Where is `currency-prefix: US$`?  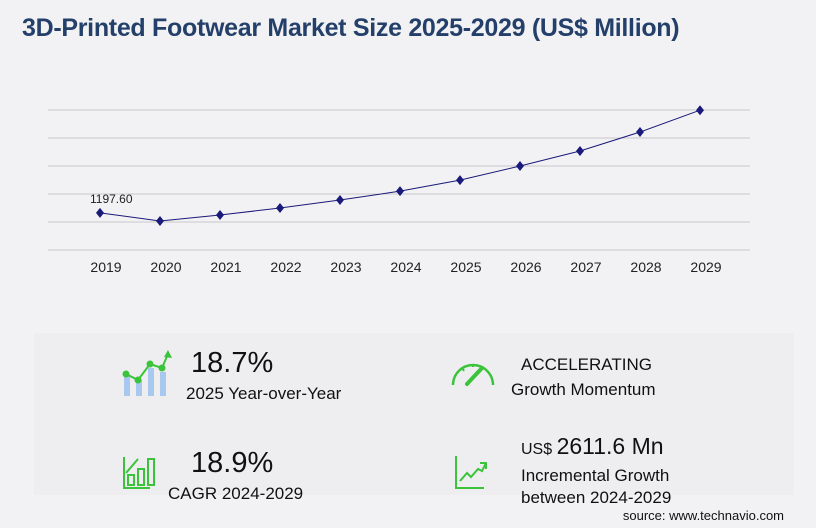 currency-prefix: US$ is located at coordinates (537, 449).